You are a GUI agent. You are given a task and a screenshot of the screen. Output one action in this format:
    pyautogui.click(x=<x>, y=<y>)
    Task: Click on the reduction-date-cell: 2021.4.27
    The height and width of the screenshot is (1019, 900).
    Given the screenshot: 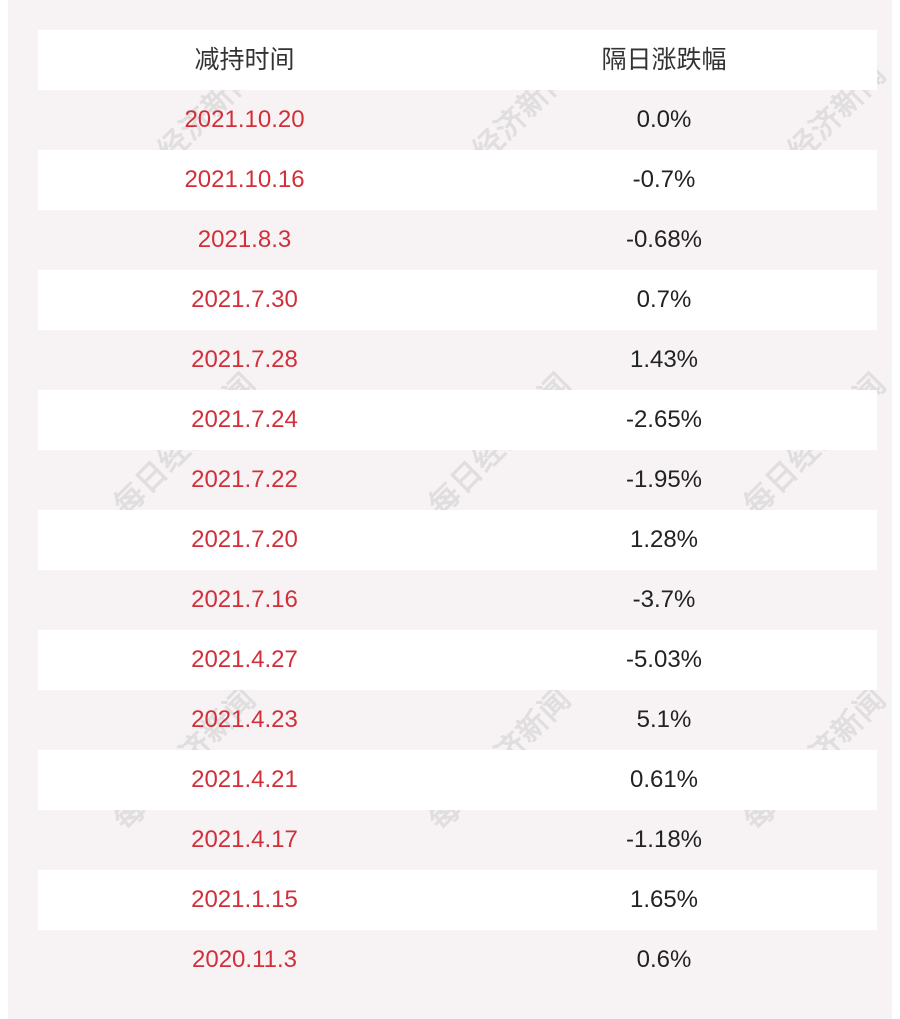 What is the action you would take?
    pyautogui.click(x=244, y=660)
    